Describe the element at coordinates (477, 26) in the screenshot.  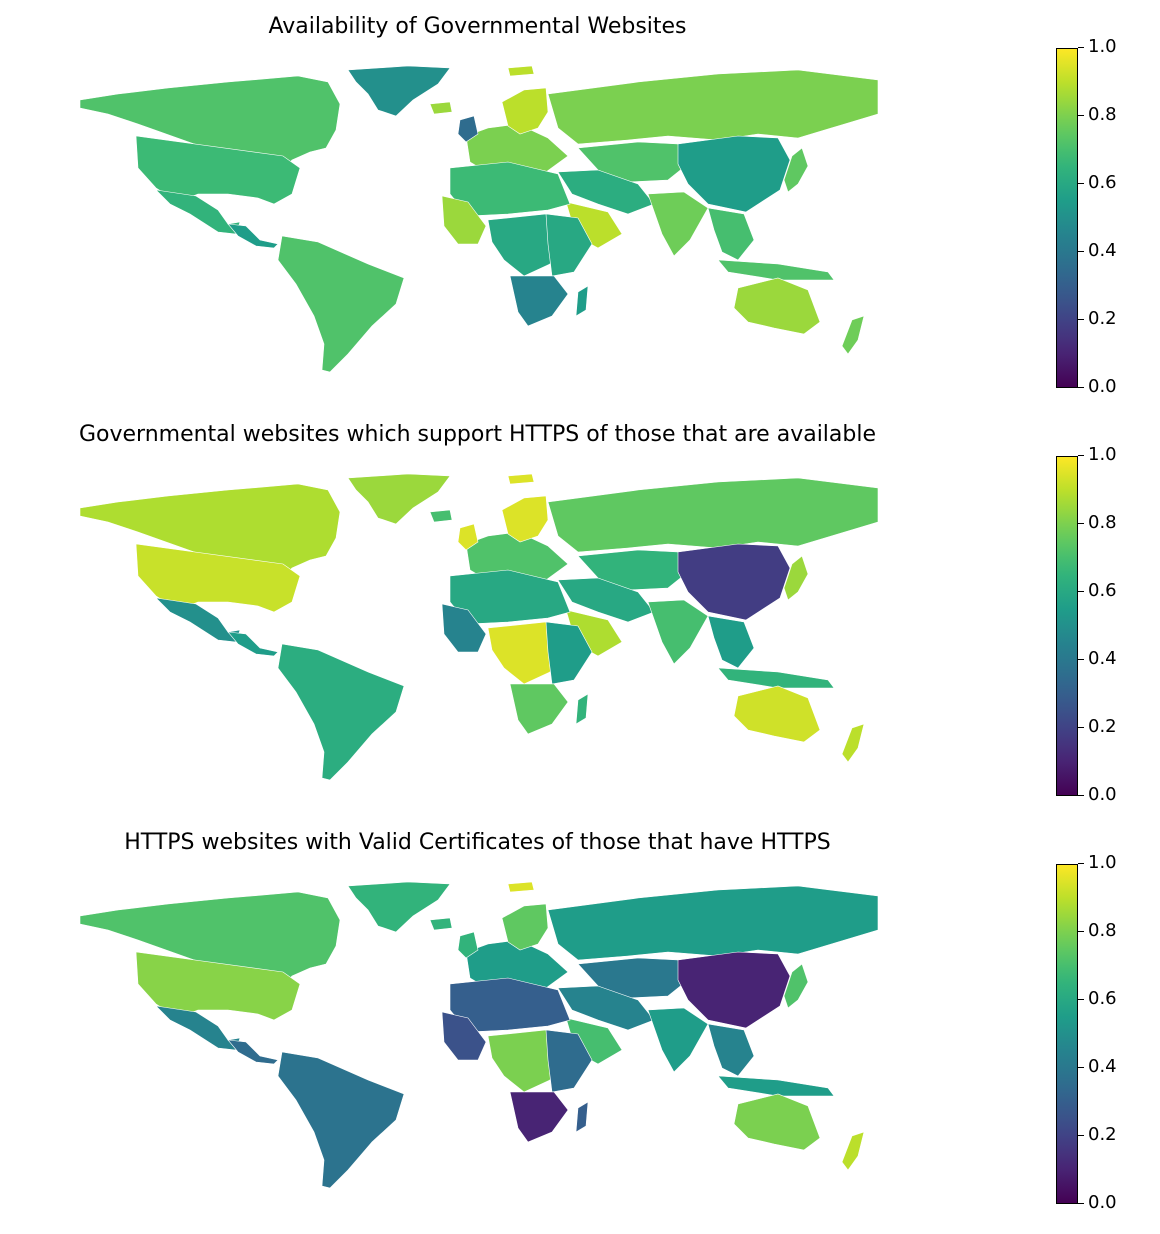
I see `panel-title: Availability of Governmental Websites` at that location.